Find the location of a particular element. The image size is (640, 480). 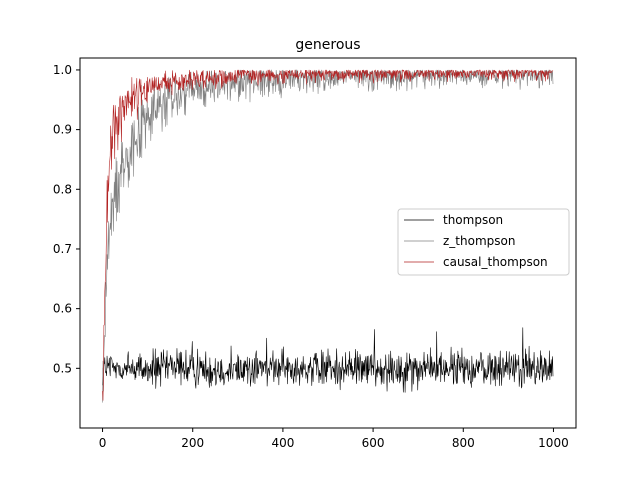

x-tick-label: 0 is located at coordinates (103, 443).